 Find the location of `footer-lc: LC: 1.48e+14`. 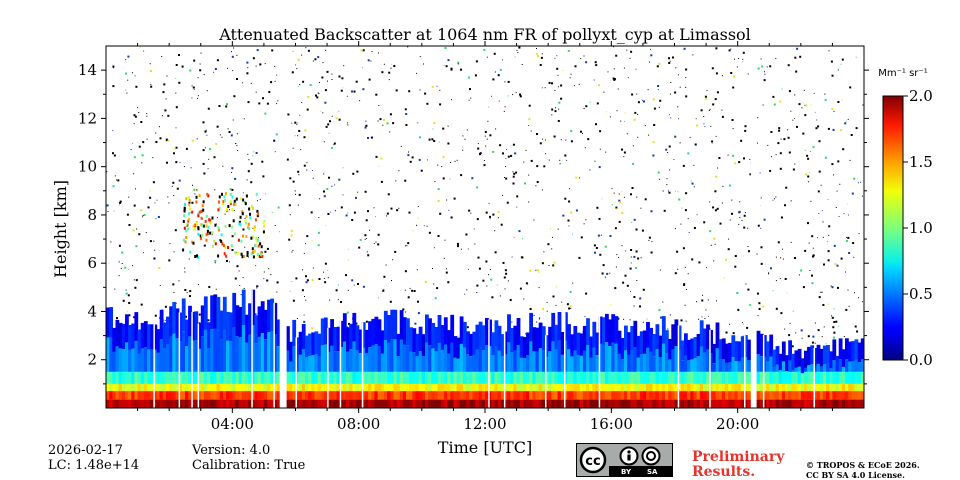

footer-lc: LC: 1.48e+14 is located at coordinates (94, 465).